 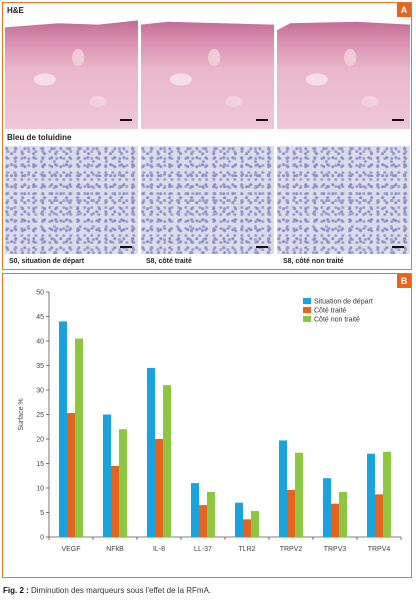 What do you see at coordinates (42, 538) in the screenshot?
I see `y-tick-label: 0` at bounding box center [42, 538].